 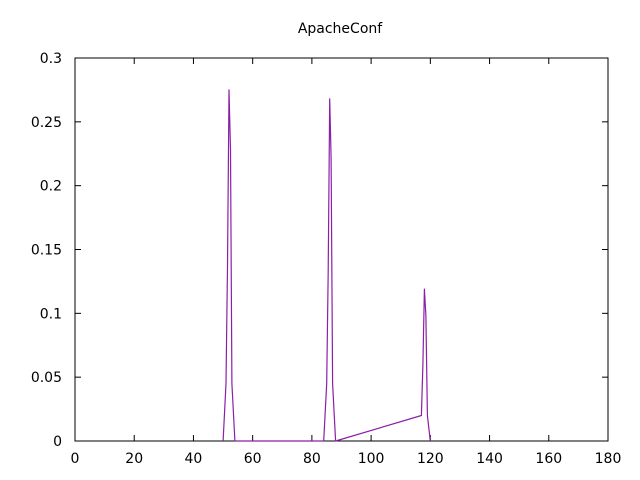 What do you see at coordinates (340, 29) in the screenshot?
I see `chart-title: ApacheConf` at bounding box center [340, 29].